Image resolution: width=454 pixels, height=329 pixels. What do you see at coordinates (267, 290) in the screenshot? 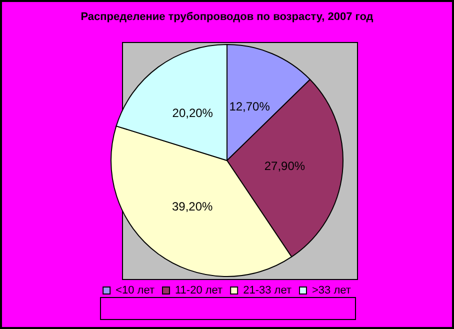
I see `legend-label: 21-33 лет` at bounding box center [267, 290].